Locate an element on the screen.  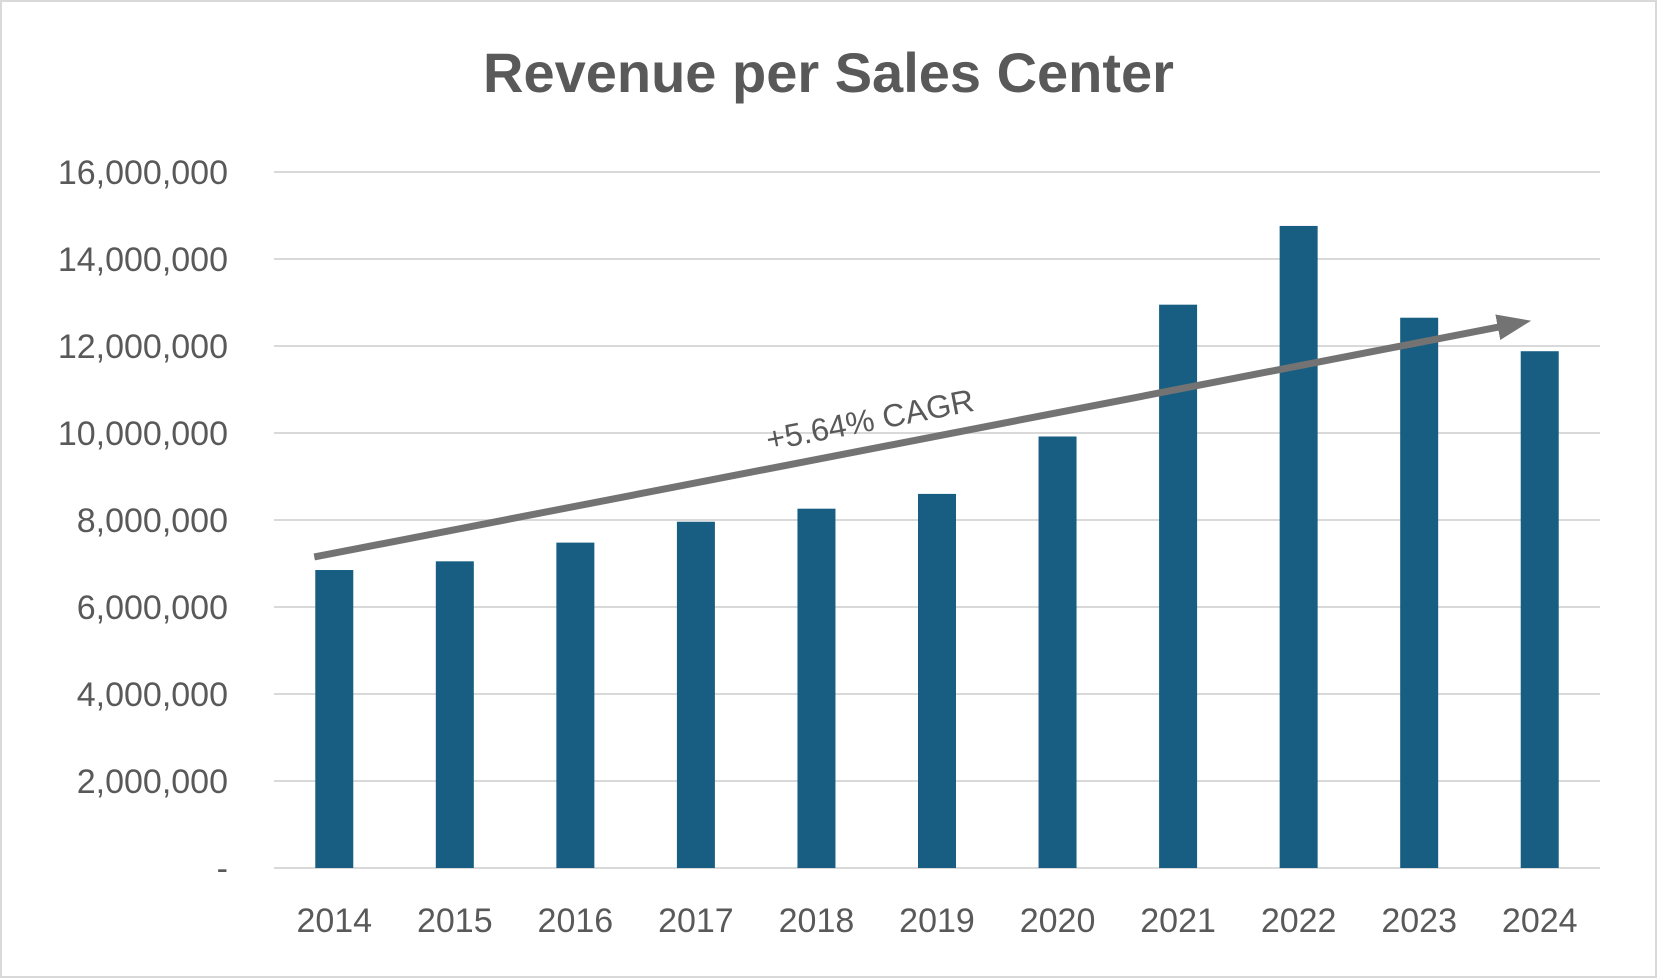
x-tick-label: 2020 is located at coordinates (1058, 921).